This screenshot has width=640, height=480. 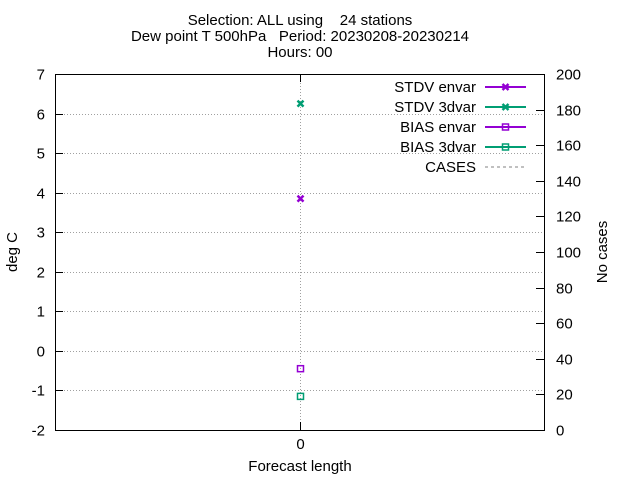 What do you see at coordinates (564, 360) in the screenshot?
I see `y2-tick-label: 40` at bounding box center [564, 360].